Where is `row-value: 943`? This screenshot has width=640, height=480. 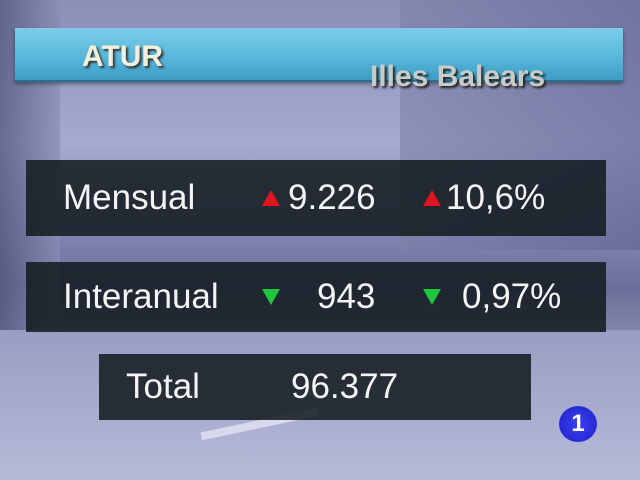 row-value: 943 is located at coordinates (346, 296).